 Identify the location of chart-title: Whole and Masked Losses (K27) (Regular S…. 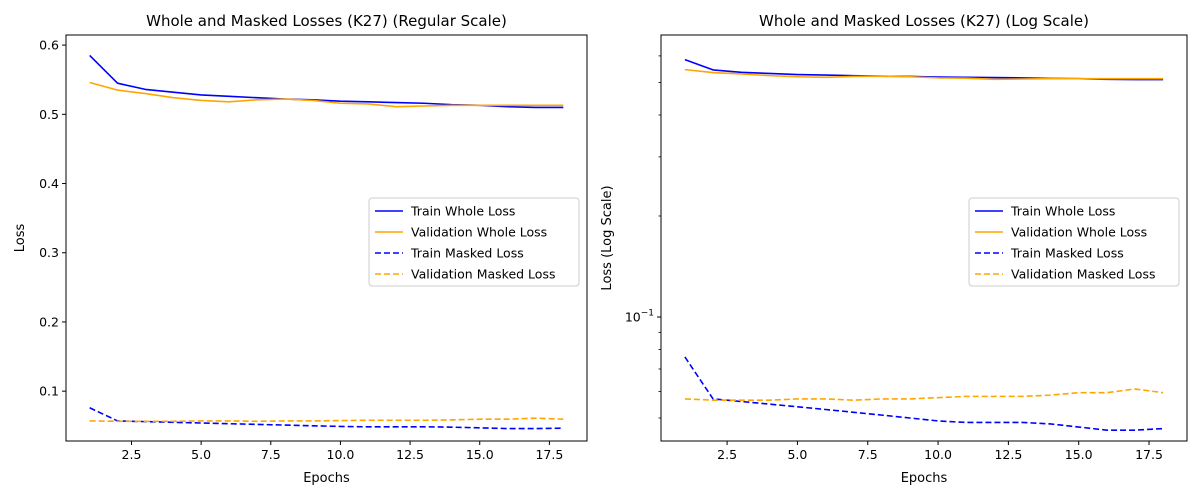
(326, 21).